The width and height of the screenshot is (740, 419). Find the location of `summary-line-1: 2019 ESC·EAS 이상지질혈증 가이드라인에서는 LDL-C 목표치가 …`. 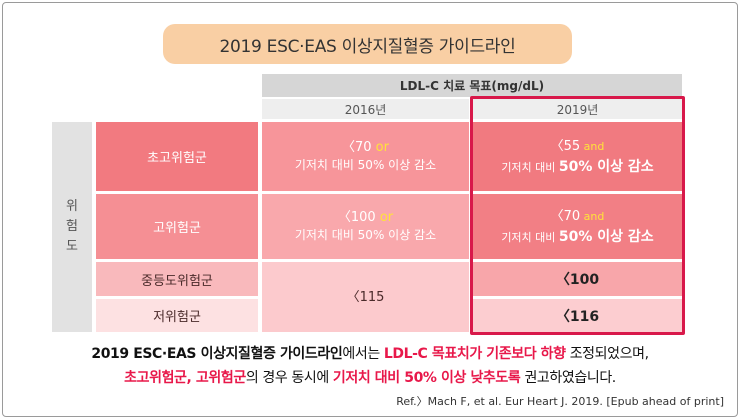

summary-line-1: 2019 ESC·EAS 이상지질혈증 가이드라인에서는 LDL-C 목표치가 … is located at coordinates (370, 353).